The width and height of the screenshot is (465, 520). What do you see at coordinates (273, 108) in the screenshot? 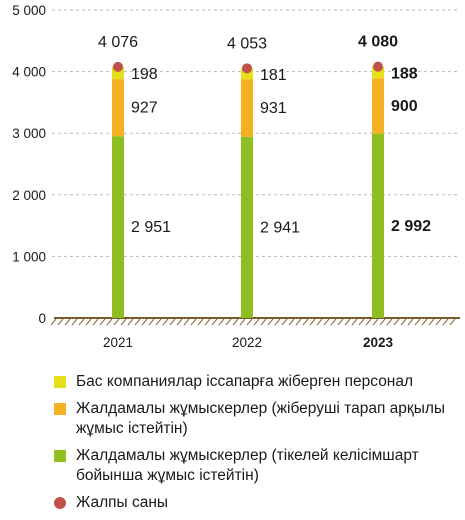
I see `data-label: 931` at bounding box center [273, 108].